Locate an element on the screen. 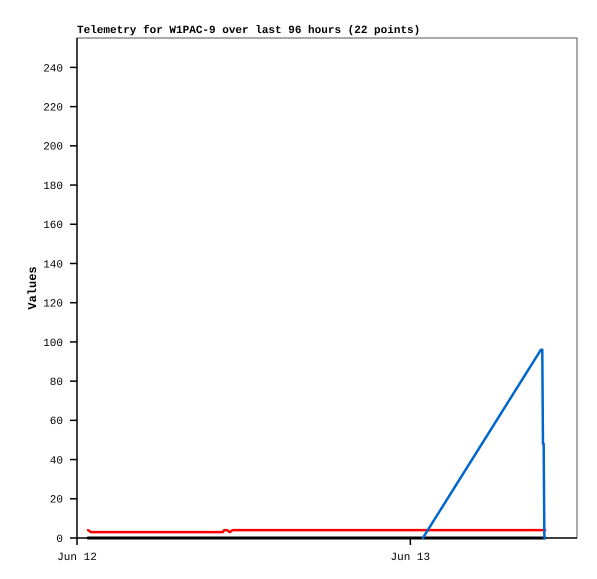 The height and width of the screenshot is (579, 597). y-tick-label: 40 is located at coordinates (56, 461).